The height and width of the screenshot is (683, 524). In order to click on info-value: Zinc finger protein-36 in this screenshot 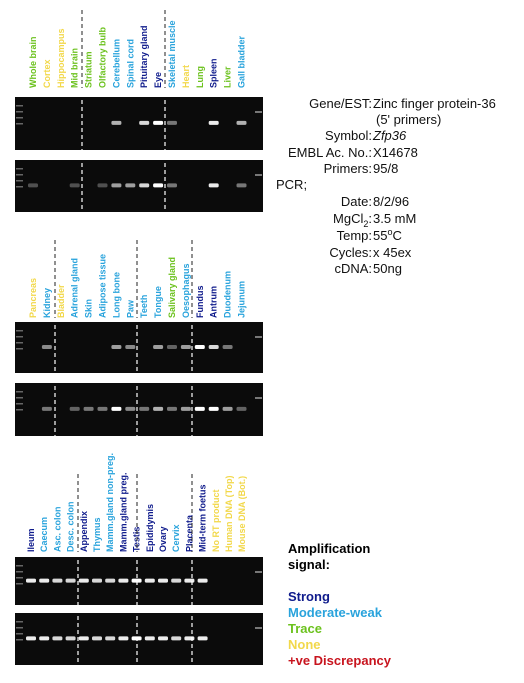, I will do `click(434, 103)`.